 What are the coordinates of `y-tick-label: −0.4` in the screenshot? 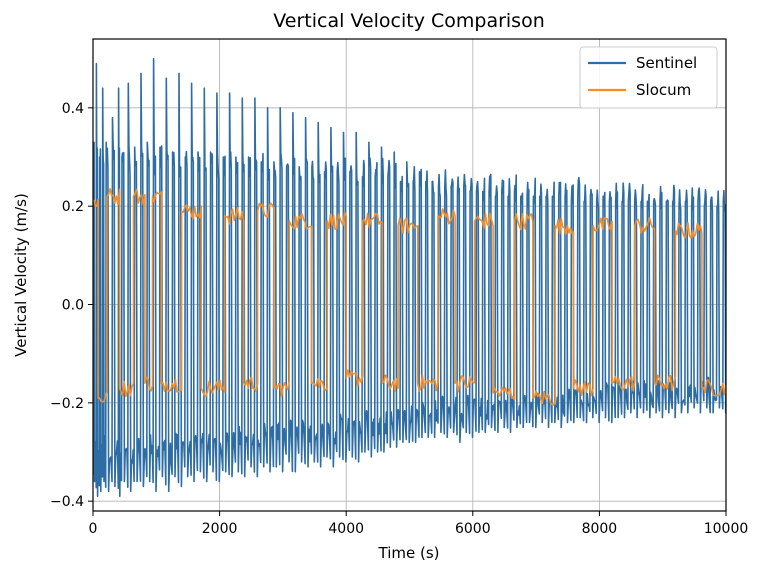 It's located at (67, 502).